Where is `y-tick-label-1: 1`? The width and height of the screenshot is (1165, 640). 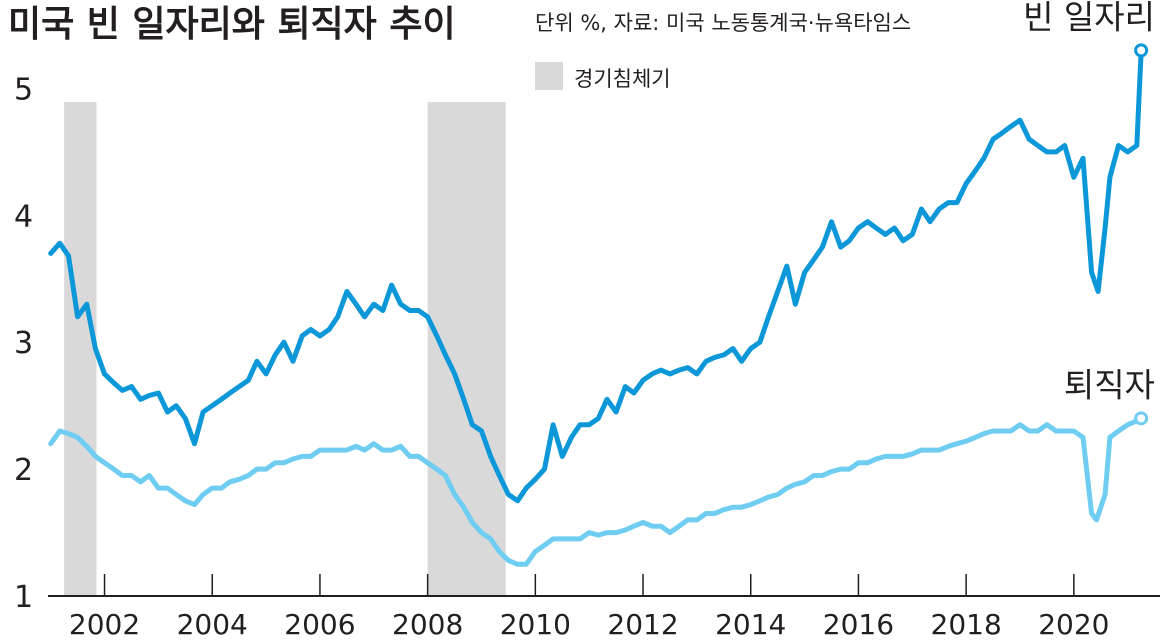 y-tick-label-1: 1 is located at coordinates (23, 597).